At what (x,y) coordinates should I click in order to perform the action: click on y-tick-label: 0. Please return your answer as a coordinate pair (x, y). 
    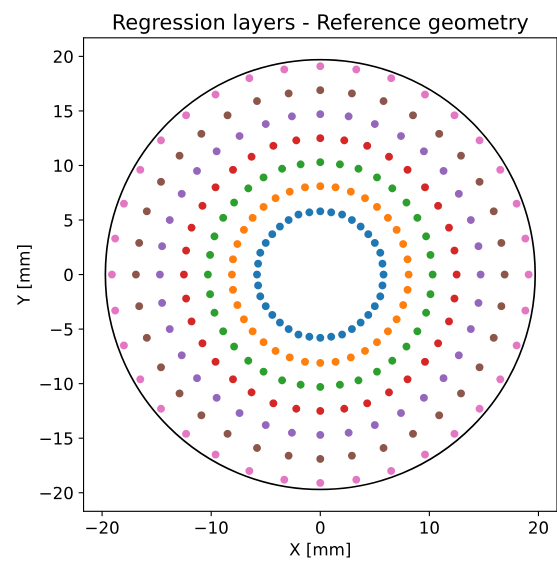
    Looking at the image, I should click on (68, 275).